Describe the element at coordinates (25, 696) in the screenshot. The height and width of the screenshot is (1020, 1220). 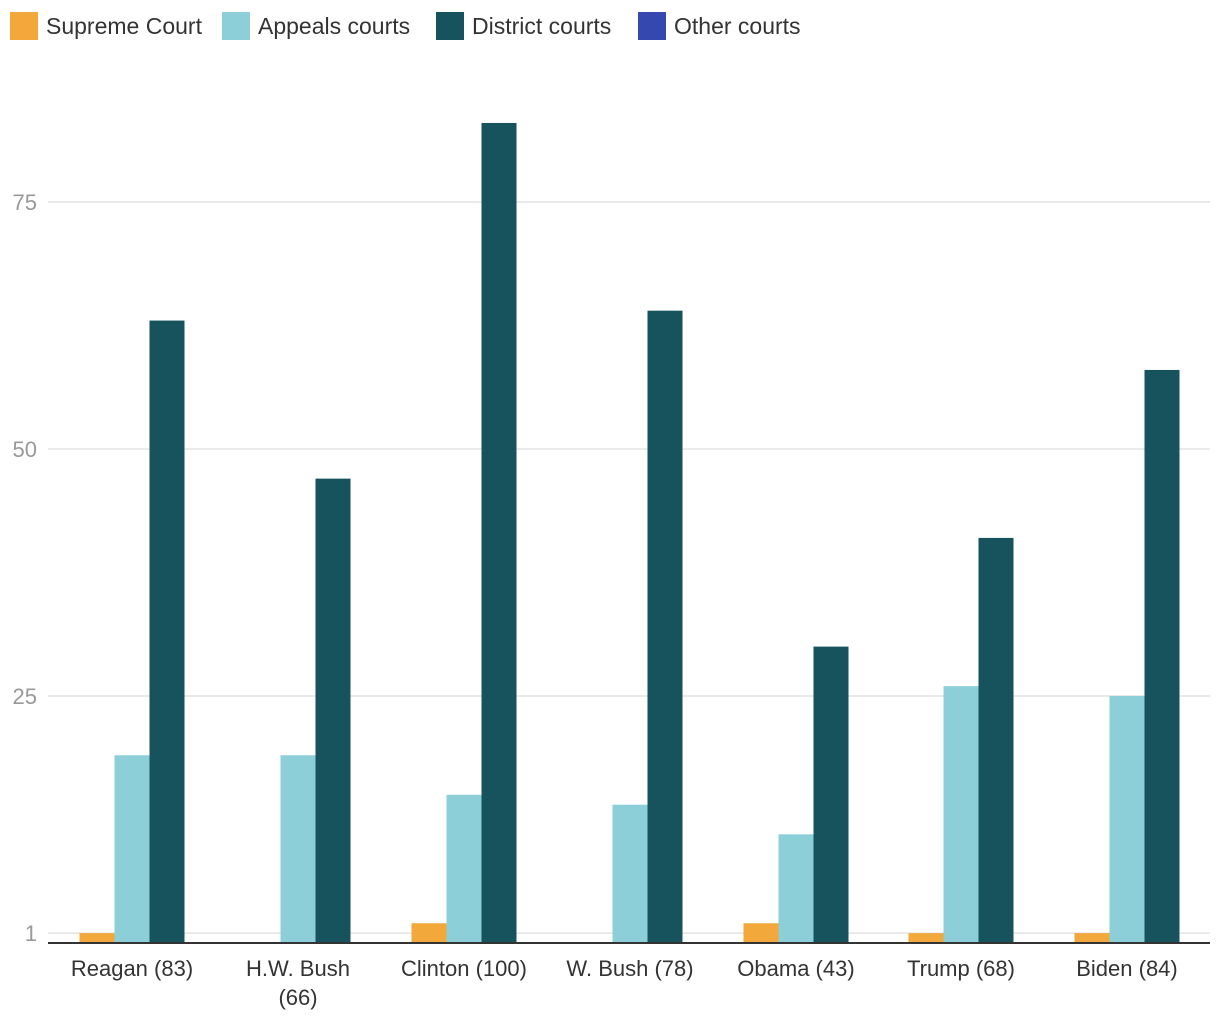
I see `ytick-label-1: 25` at that location.